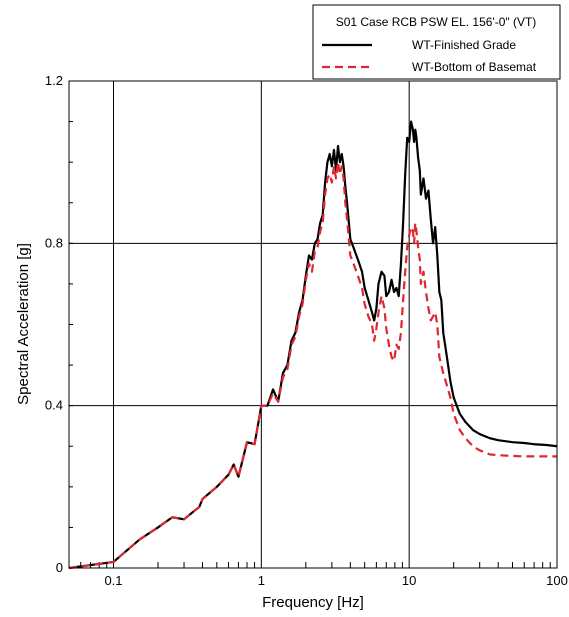  Describe the element at coordinates (54, 80) in the screenshot. I see `y-tick-label: 1.2` at that location.